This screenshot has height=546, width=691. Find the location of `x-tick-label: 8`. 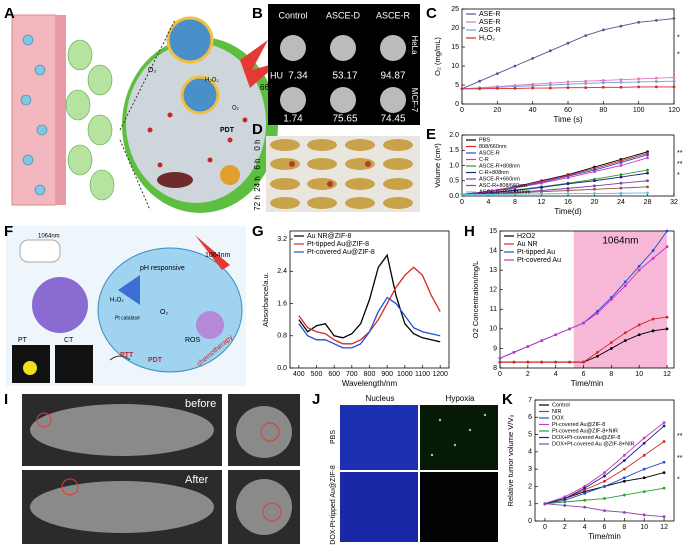

x-tick-label: 8 is located at coordinates (624, 527).